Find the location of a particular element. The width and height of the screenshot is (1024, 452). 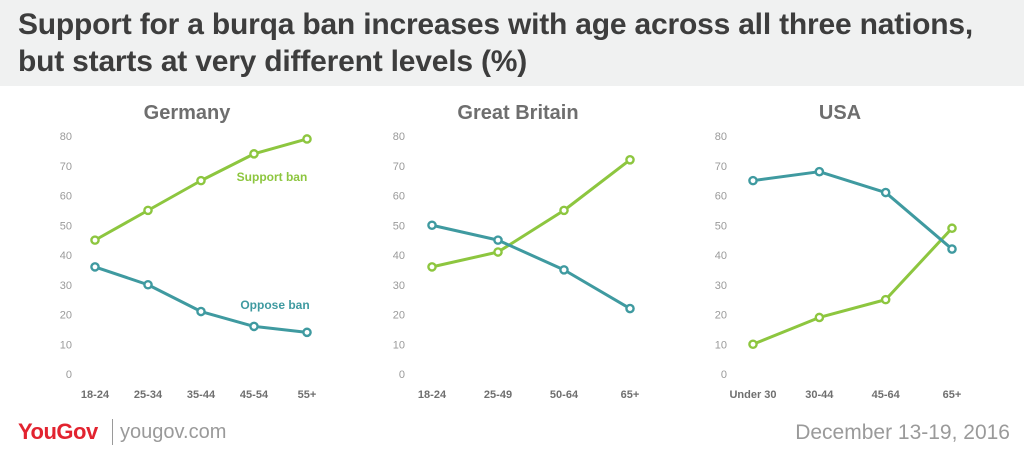

x-tick-label: 45-64 is located at coordinates (886, 395).